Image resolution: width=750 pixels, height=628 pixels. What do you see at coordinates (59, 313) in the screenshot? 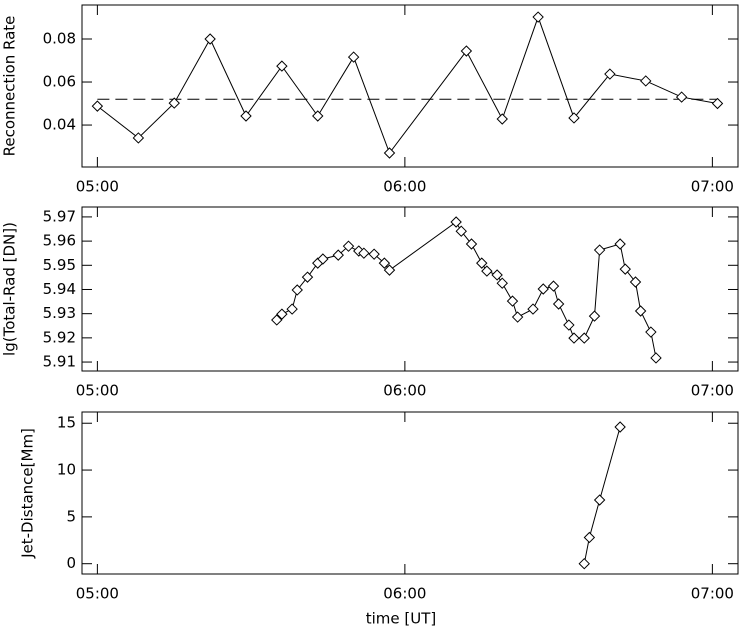
I see `y-tick-label: 5.93` at bounding box center [59, 313].